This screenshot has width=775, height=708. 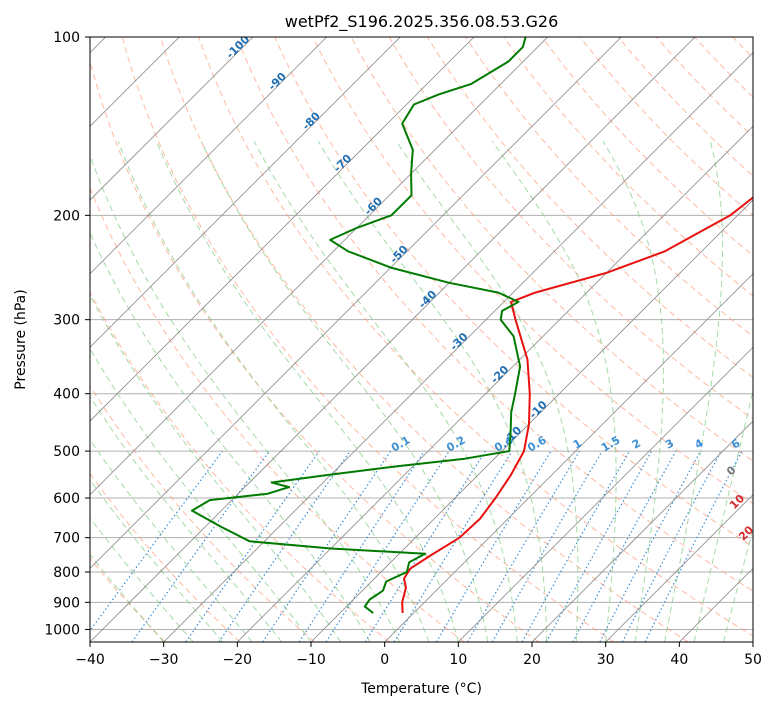 What do you see at coordinates (384, 660) in the screenshot?
I see `x-tick-label: 0` at bounding box center [384, 660].